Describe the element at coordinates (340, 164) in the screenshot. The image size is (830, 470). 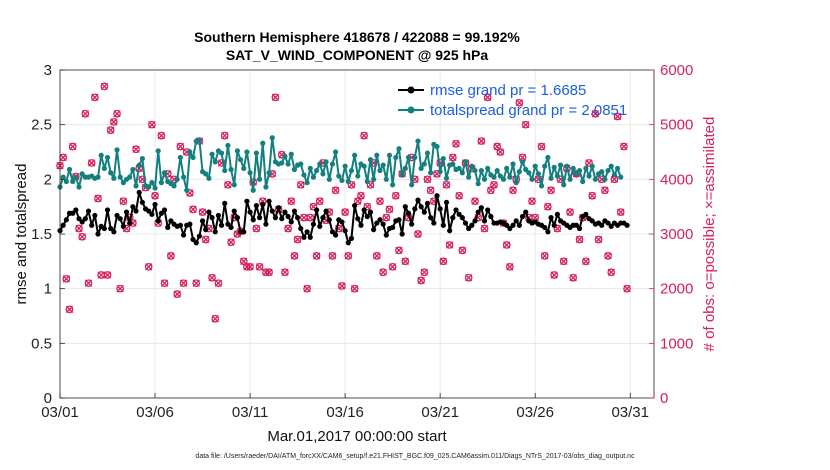
I see `totalspread-series` at that location.